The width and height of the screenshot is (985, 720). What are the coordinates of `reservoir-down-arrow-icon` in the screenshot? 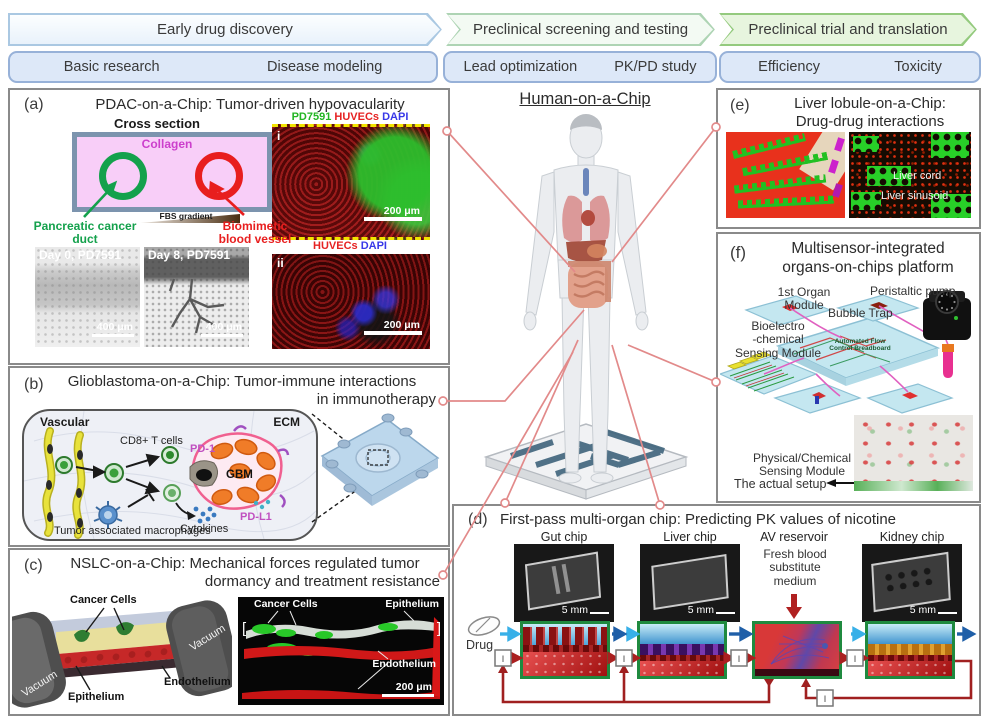 It's located at (794, 606).